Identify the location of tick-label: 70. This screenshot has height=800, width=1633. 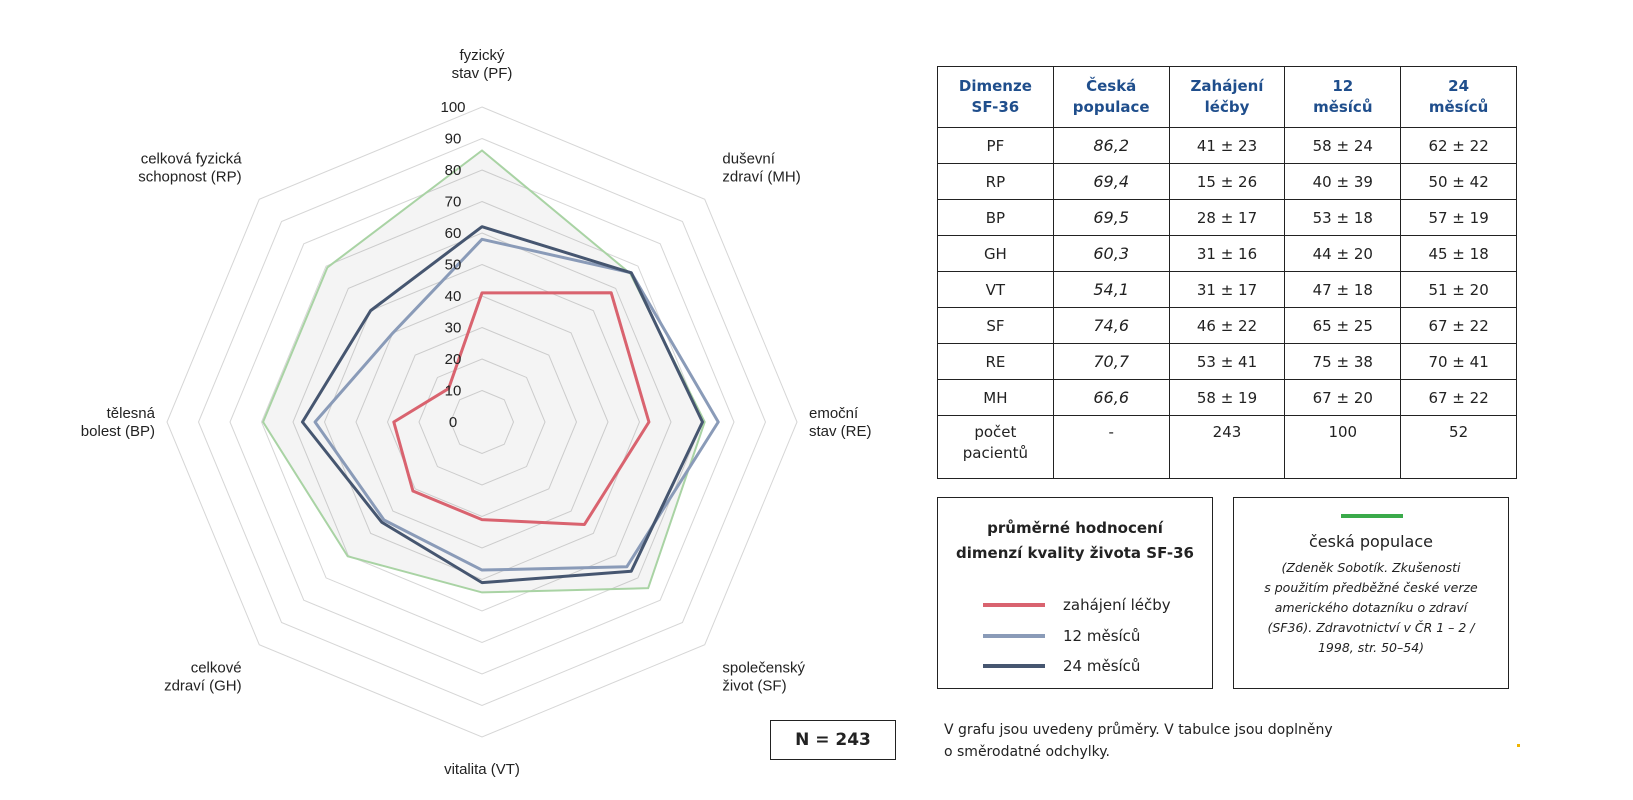
(453, 202).